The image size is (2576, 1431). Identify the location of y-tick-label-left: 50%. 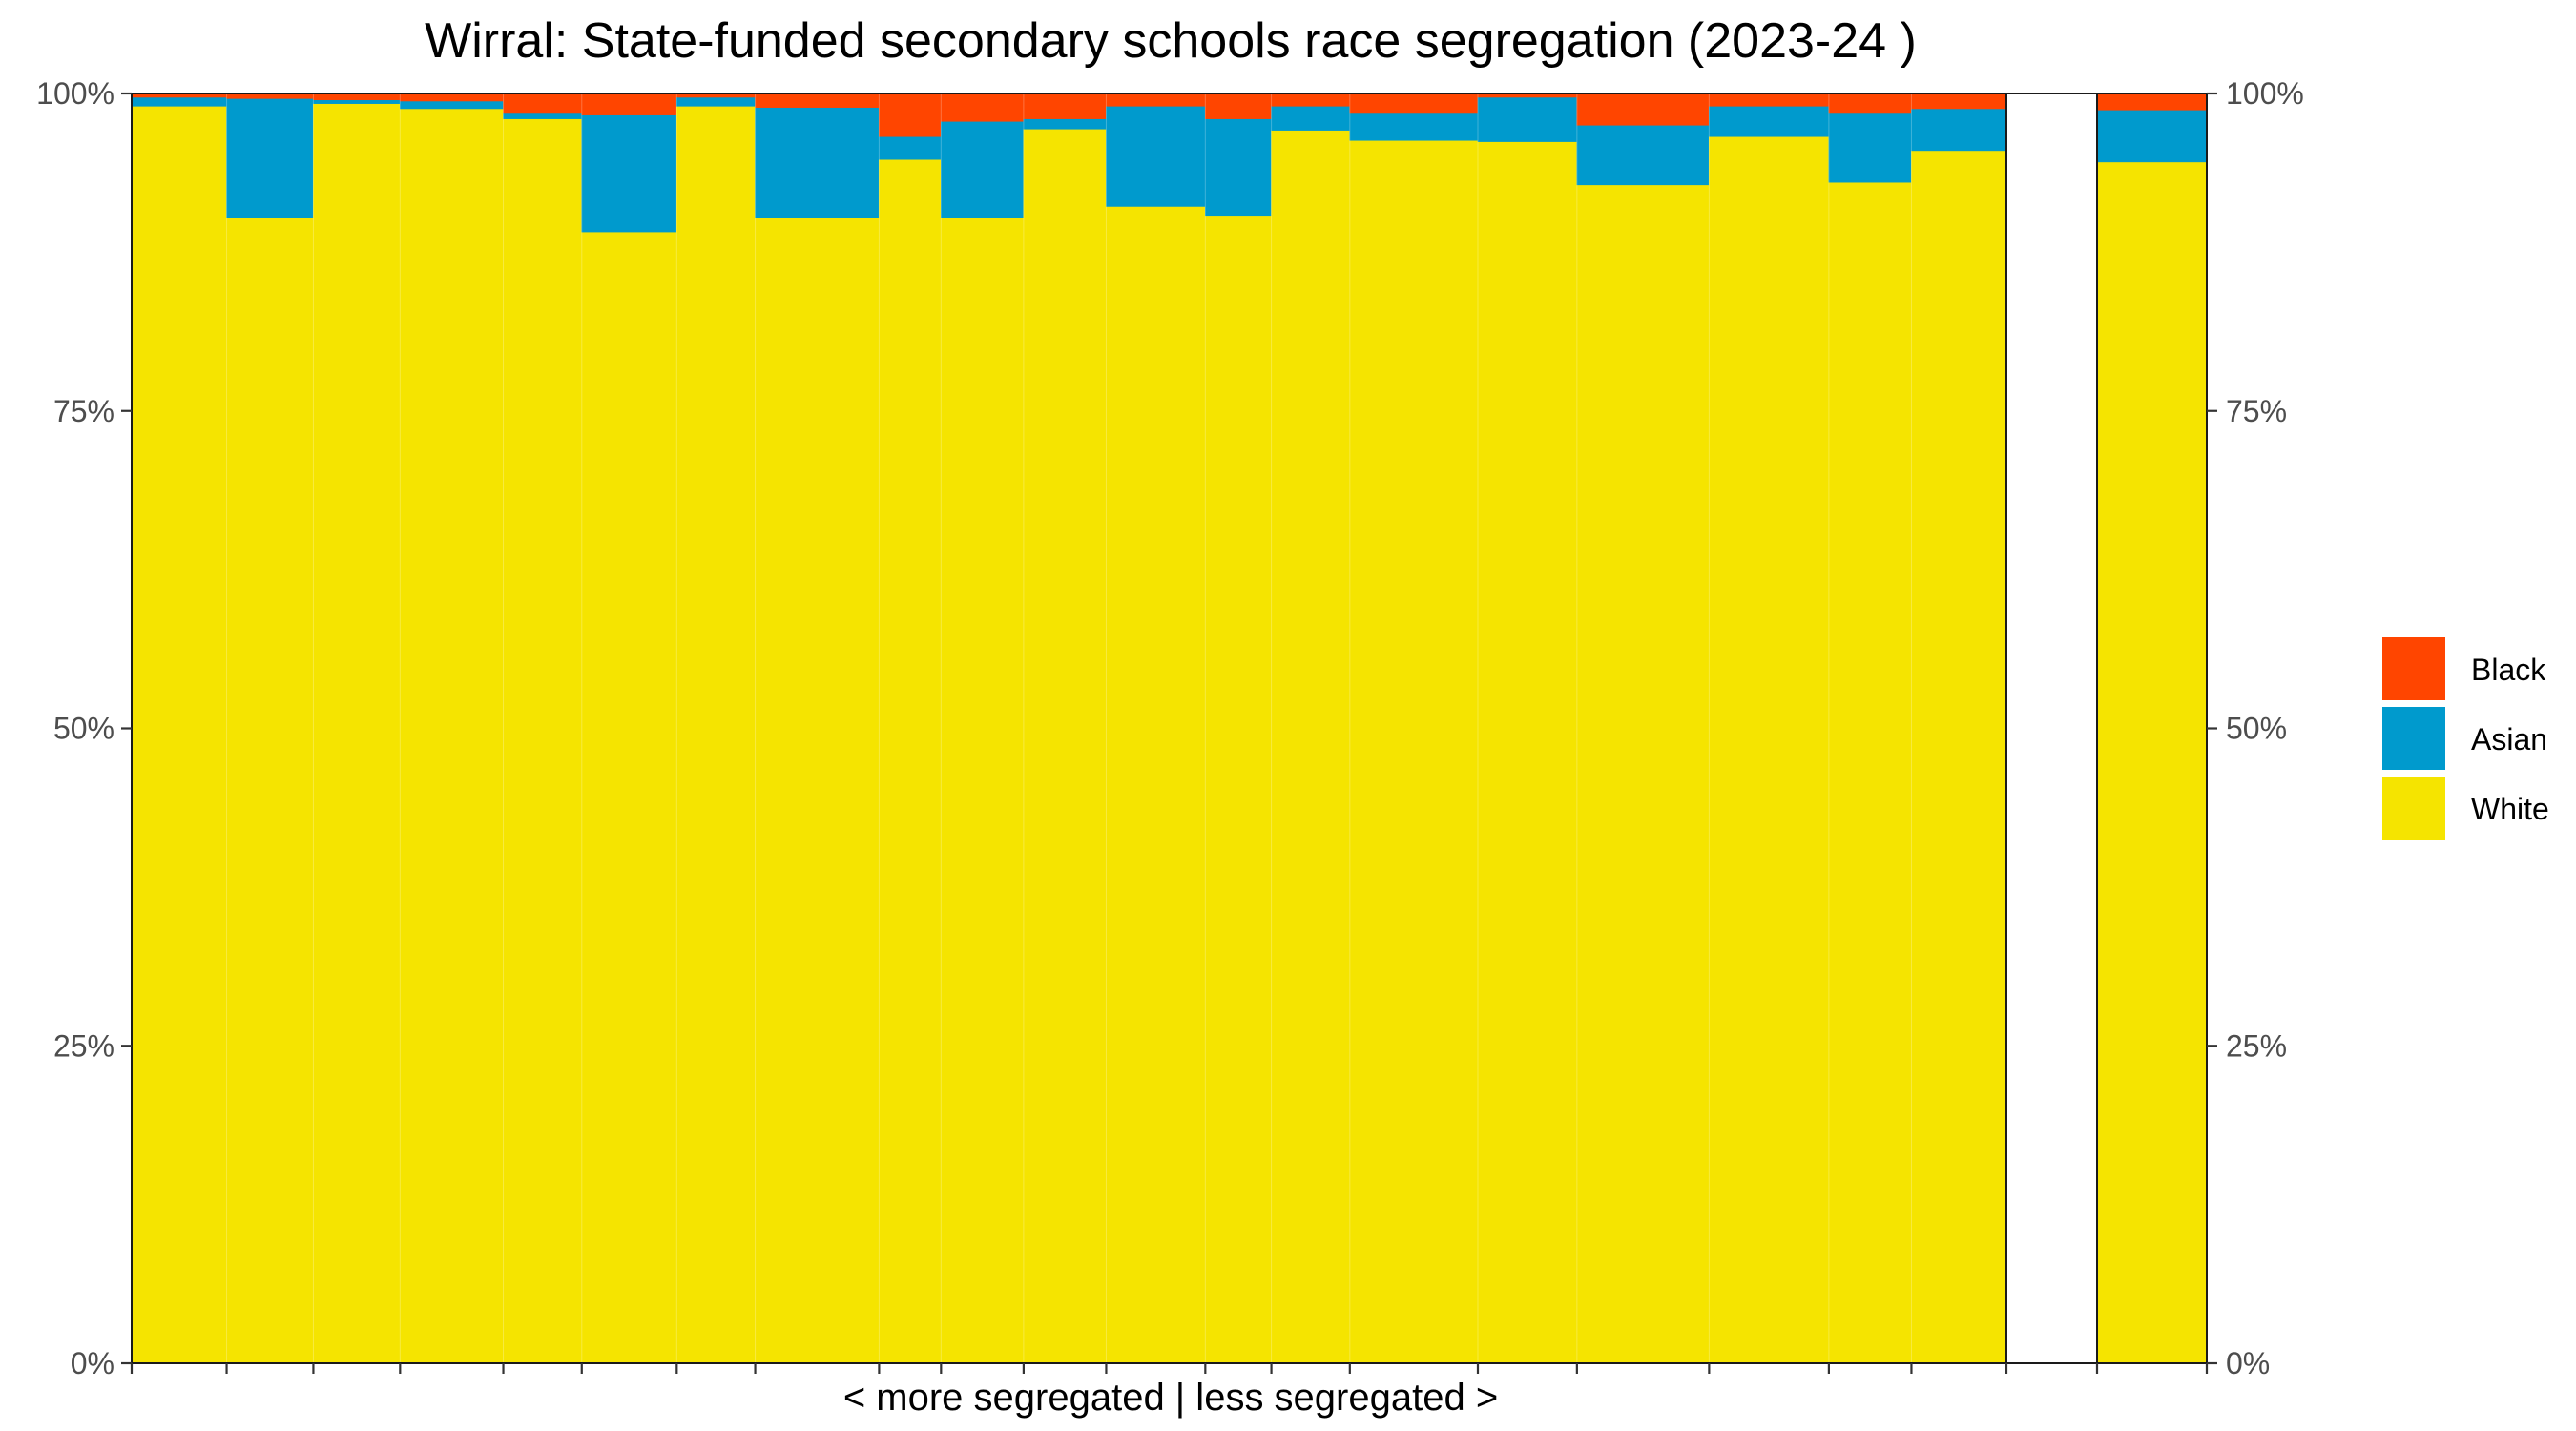
(83, 729).